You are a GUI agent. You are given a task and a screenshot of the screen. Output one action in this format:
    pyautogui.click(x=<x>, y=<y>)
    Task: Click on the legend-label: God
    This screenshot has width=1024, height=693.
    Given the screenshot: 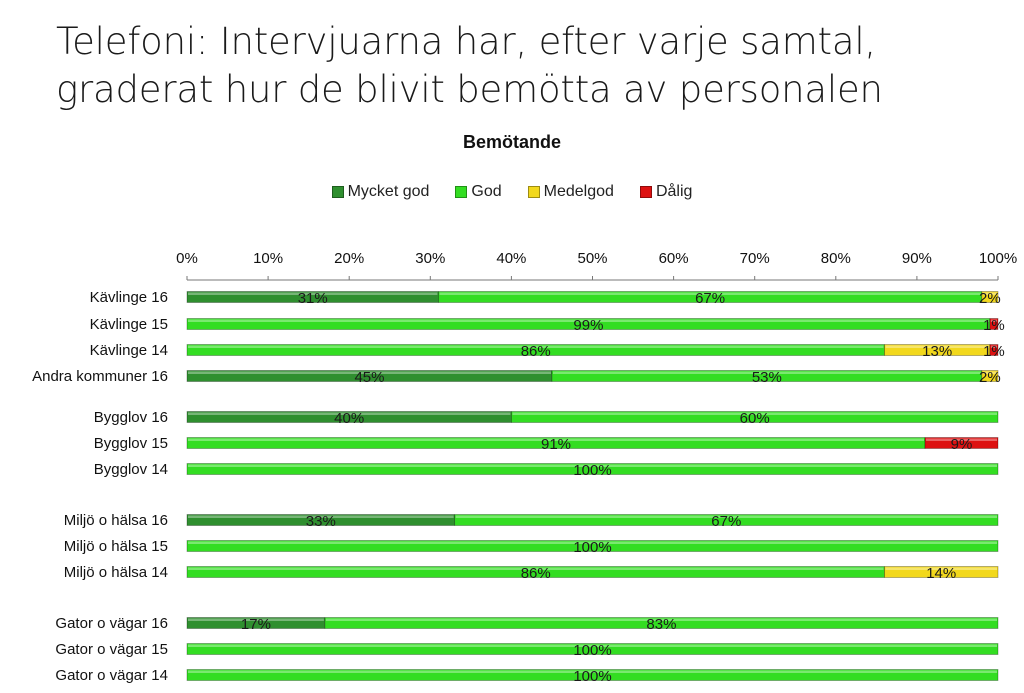 What is the action you would take?
    pyautogui.click(x=486, y=191)
    